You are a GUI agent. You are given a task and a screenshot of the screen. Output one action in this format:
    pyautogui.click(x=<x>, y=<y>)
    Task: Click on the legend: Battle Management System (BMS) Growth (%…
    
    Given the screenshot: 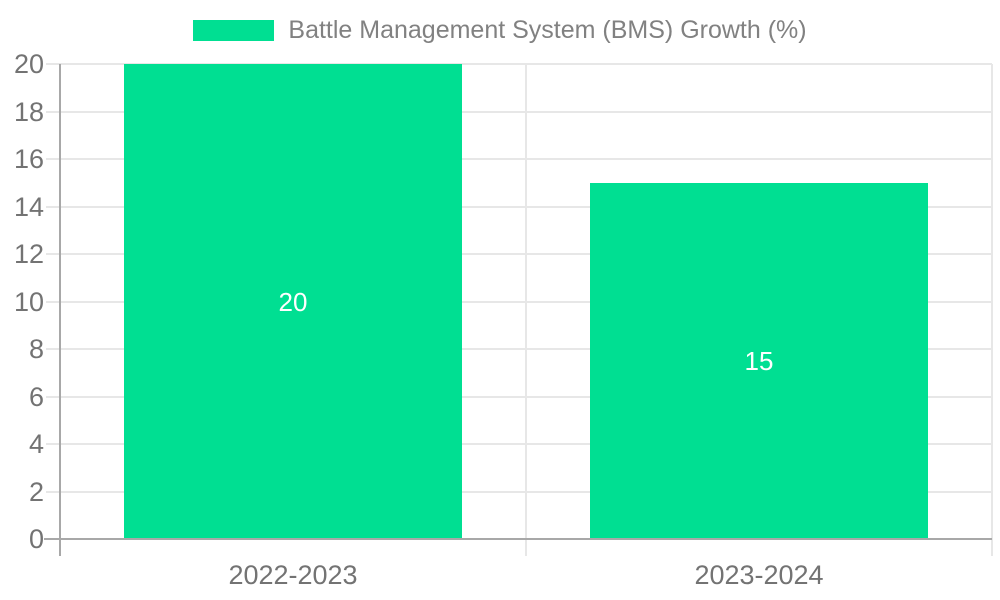 What is the action you would take?
    pyautogui.click(x=500, y=30)
    